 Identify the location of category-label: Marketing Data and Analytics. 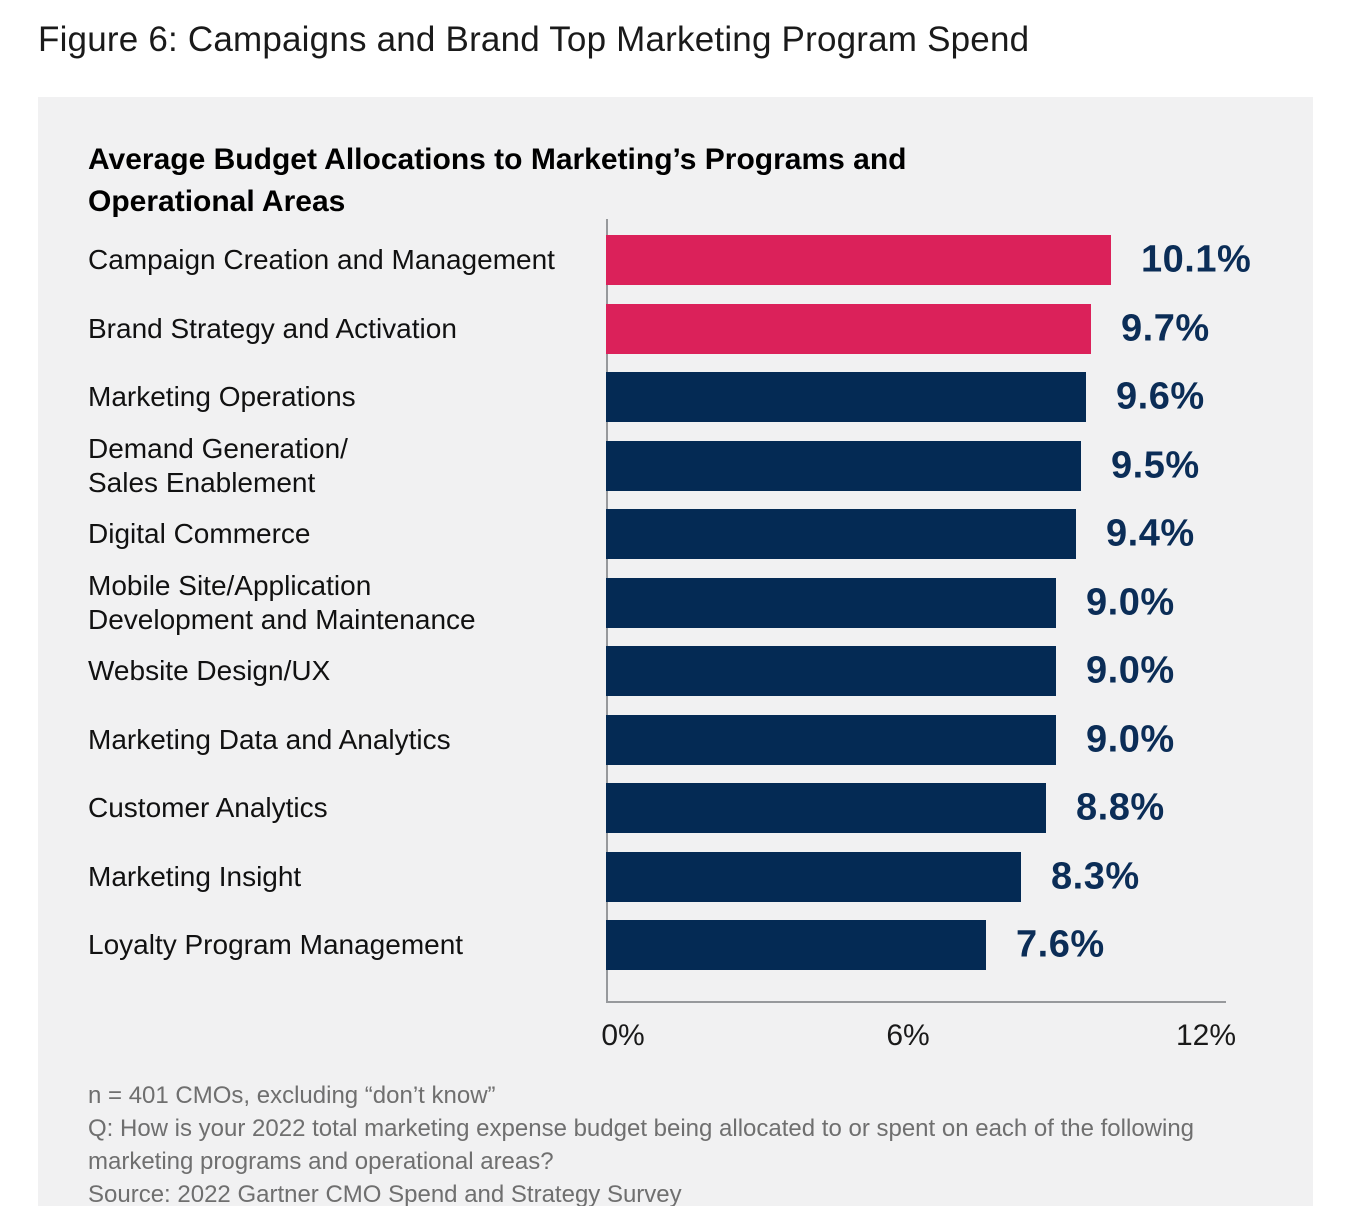
(269, 739).